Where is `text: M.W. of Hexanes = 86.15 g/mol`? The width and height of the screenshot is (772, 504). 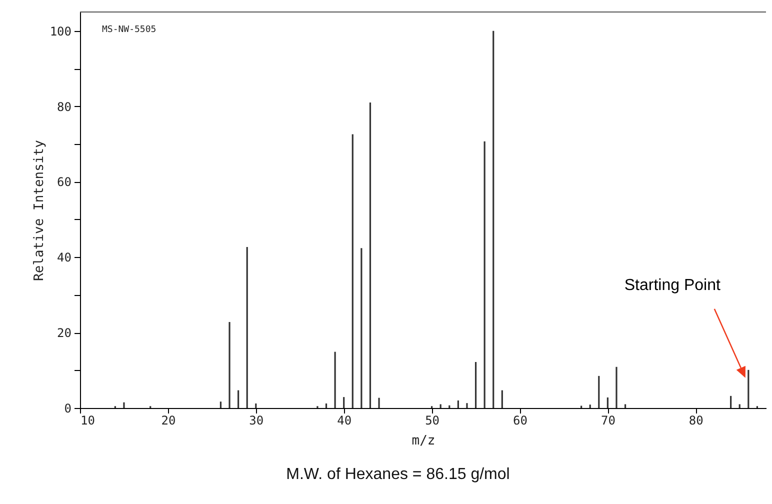
text: M.W. of Hexanes = 86.15 g/mol is located at coordinates (398, 475).